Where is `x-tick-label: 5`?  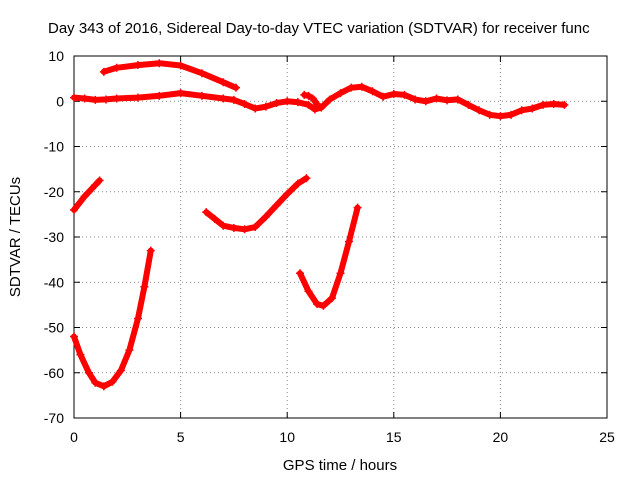 x-tick-label: 5 is located at coordinates (181, 437).